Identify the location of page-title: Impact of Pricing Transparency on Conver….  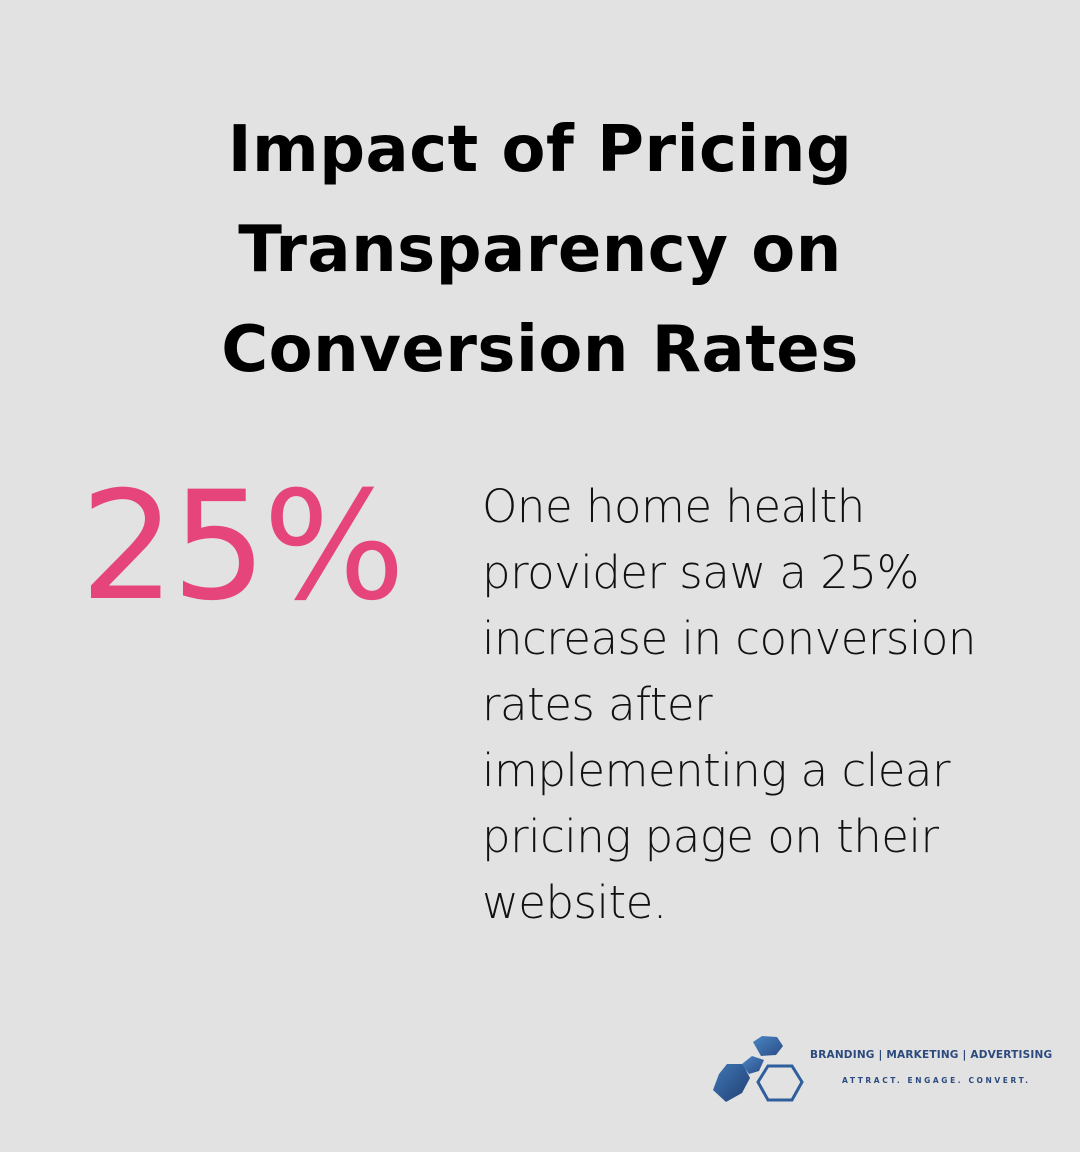
(540, 250).